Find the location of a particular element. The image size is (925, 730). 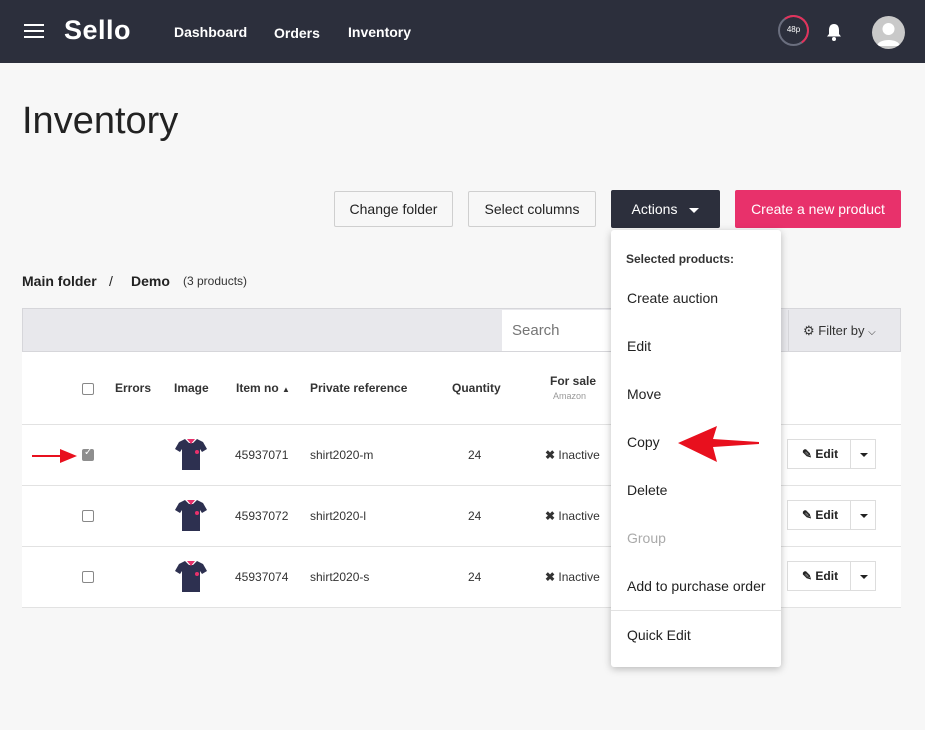

item-no: 45937072 is located at coordinates (262, 516).